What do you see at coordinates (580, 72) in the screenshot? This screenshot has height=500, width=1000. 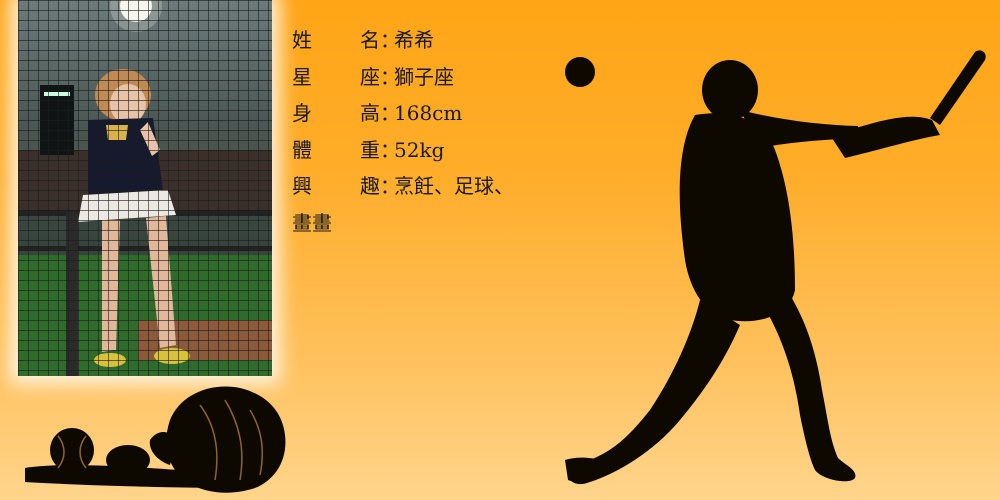 I see `baseball-icon` at bounding box center [580, 72].